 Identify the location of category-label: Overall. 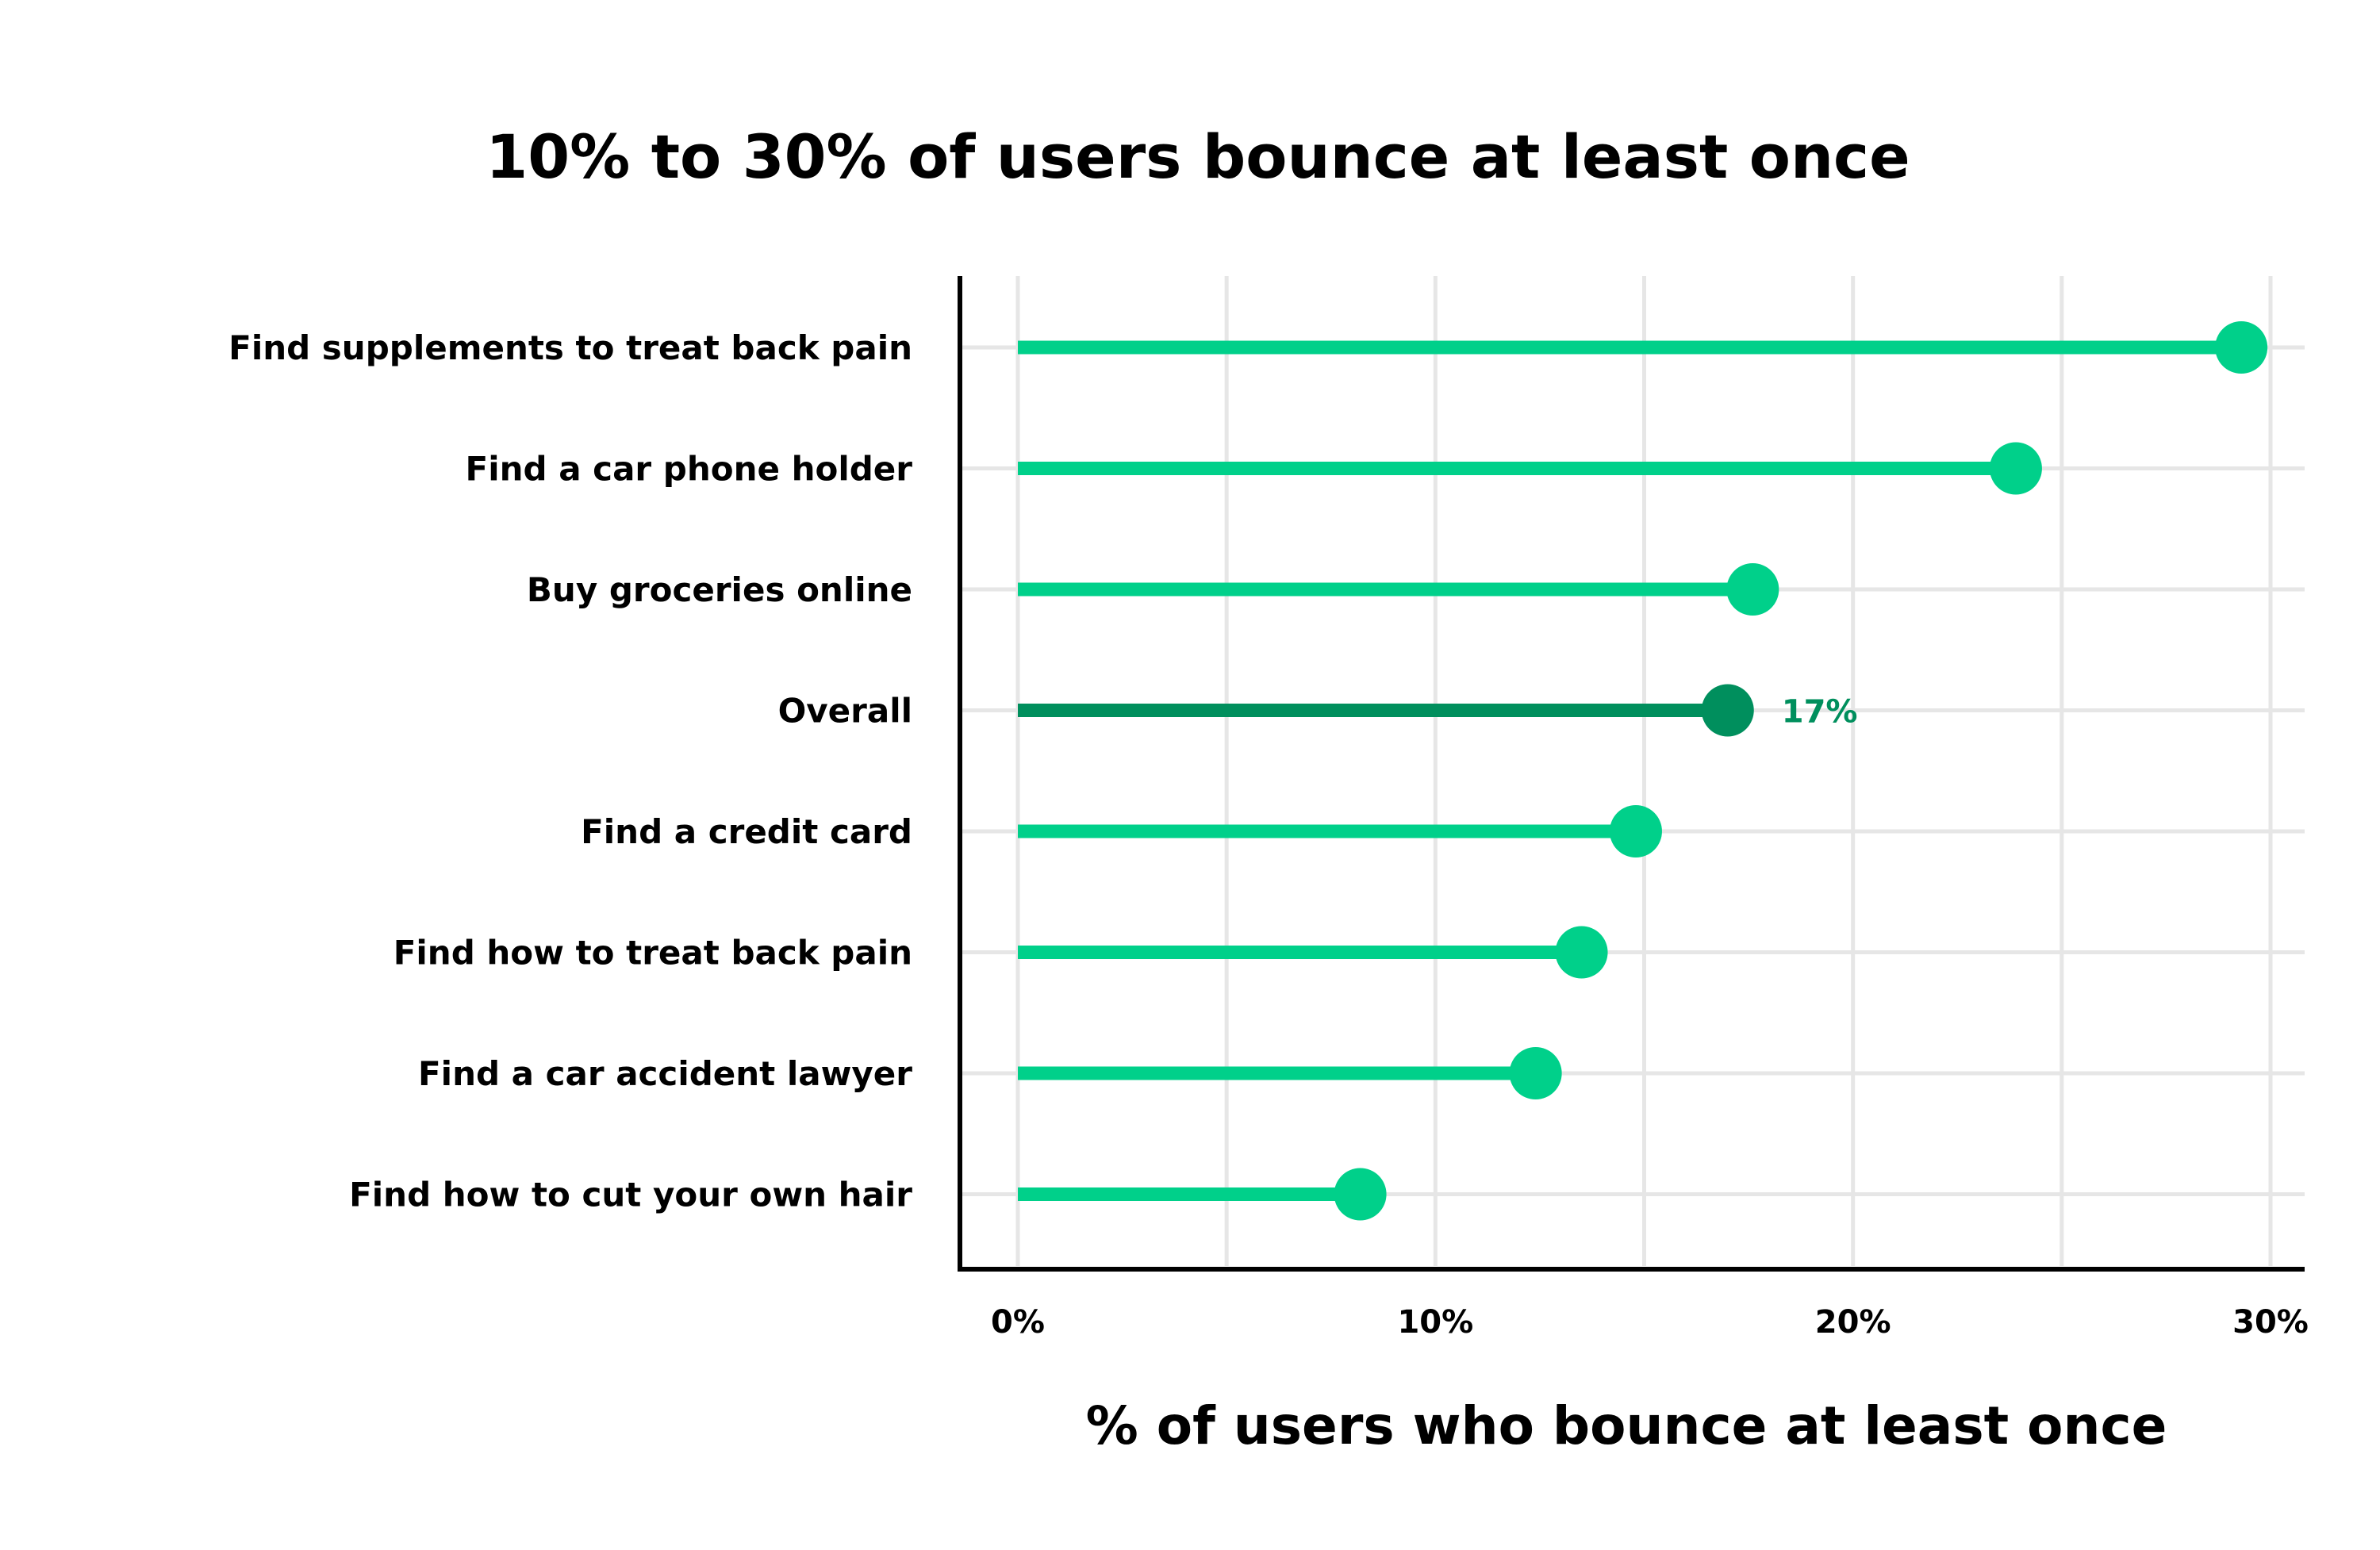
(845, 711).